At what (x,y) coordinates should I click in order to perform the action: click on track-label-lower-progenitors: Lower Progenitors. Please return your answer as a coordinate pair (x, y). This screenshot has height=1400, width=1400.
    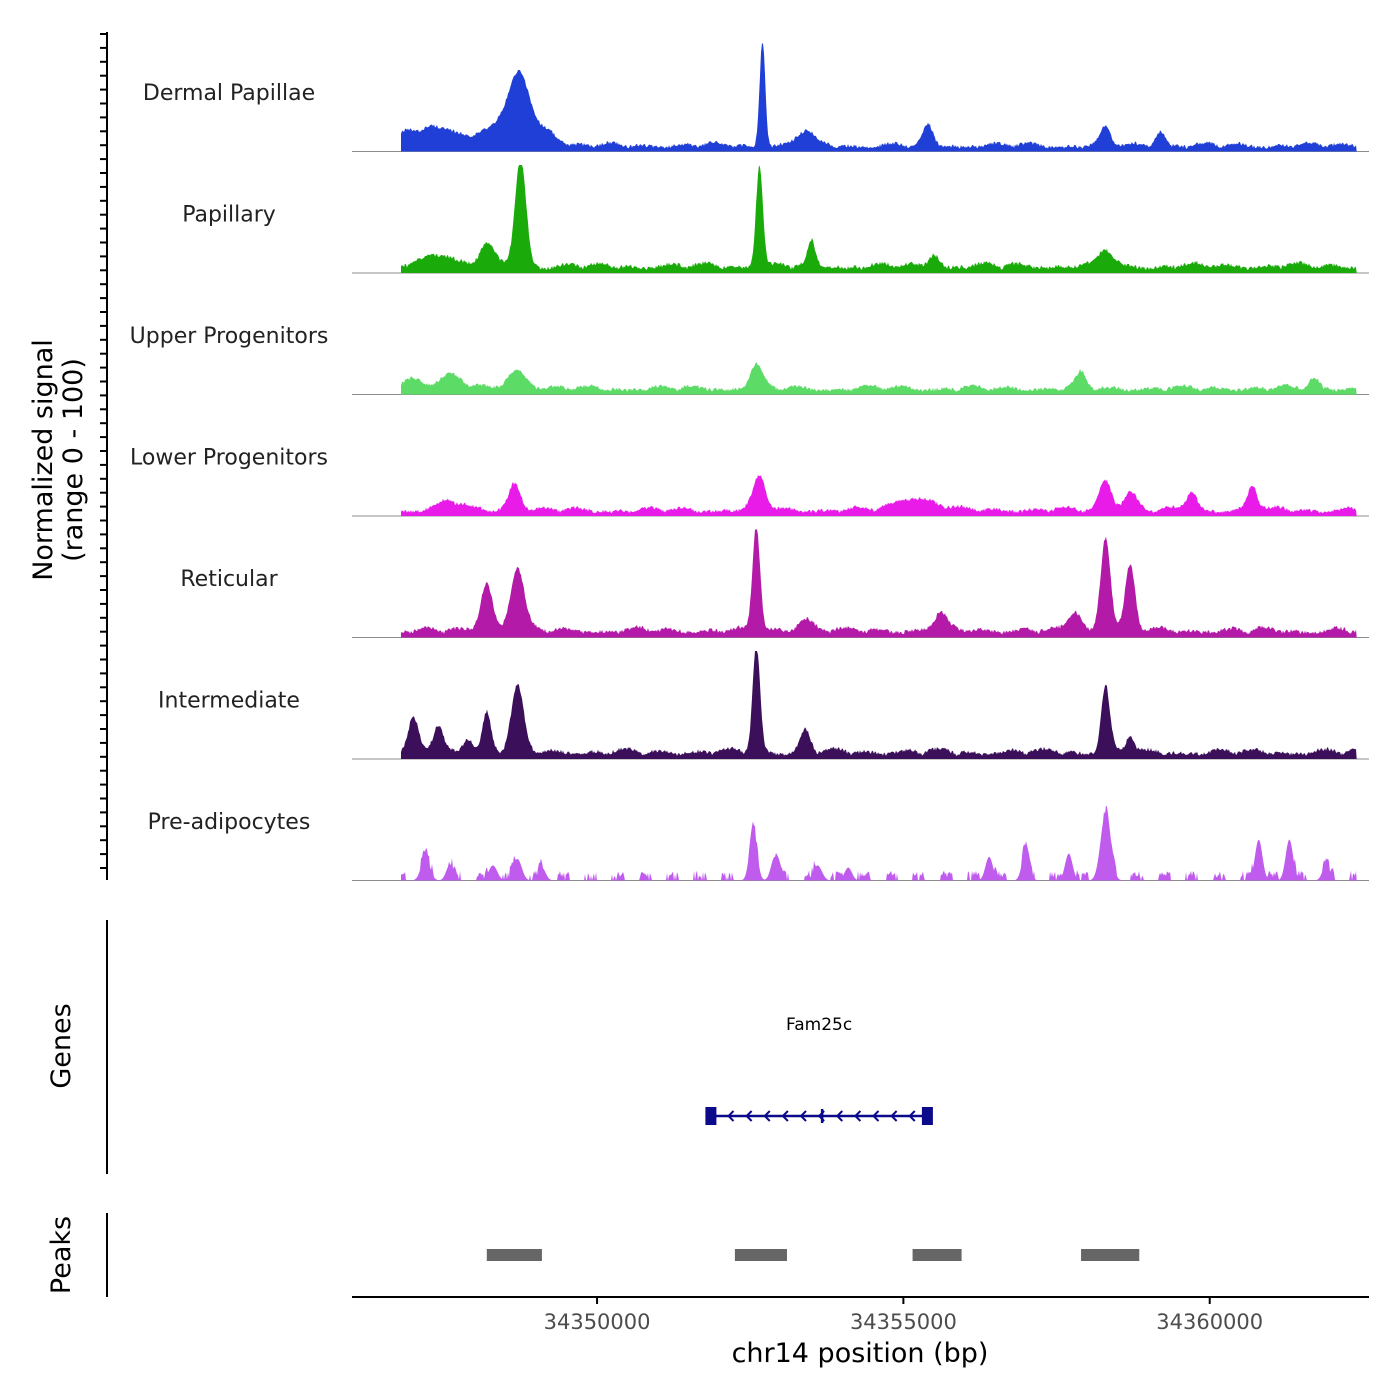
    Looking at the image, I should click on (229, 458).